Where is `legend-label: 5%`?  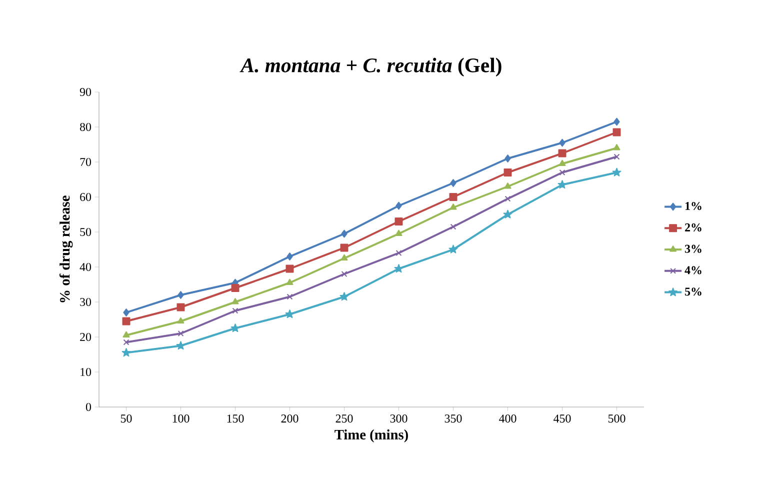
legend-label: 5% is located at coordinates (693, 292).